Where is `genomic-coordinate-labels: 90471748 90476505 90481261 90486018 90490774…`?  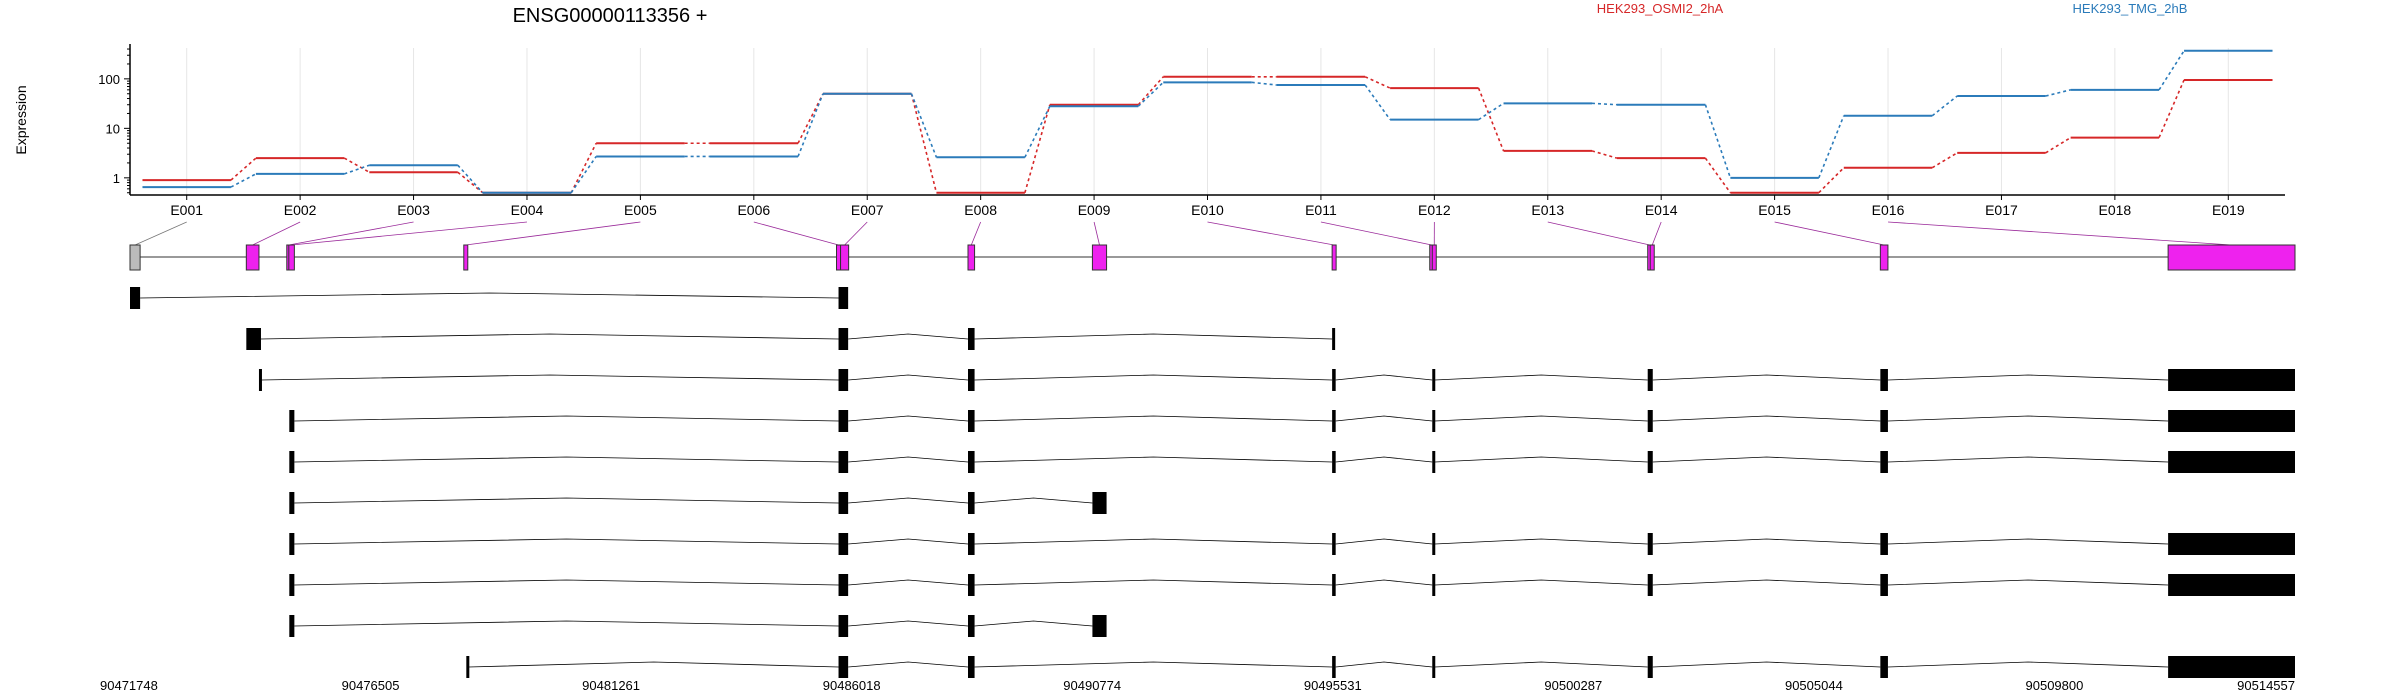 genomic-coordinate-labels: 90471748 90476505 90481261 90486018 90490774… is located at coordinates (1197, 685).